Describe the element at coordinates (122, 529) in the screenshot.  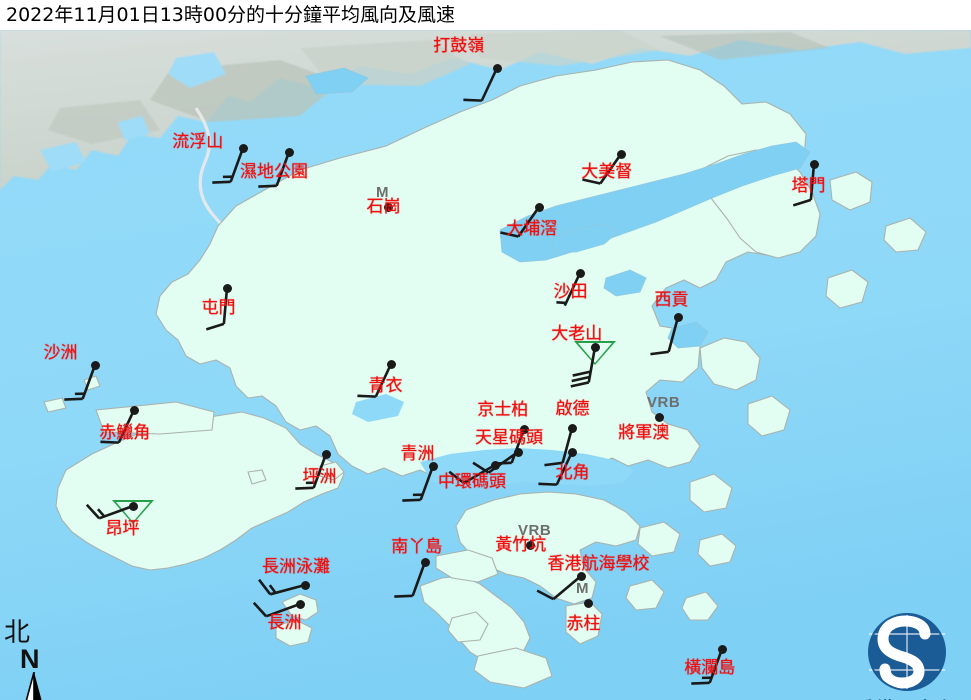
I see `station-label: 昂坪` at that location.